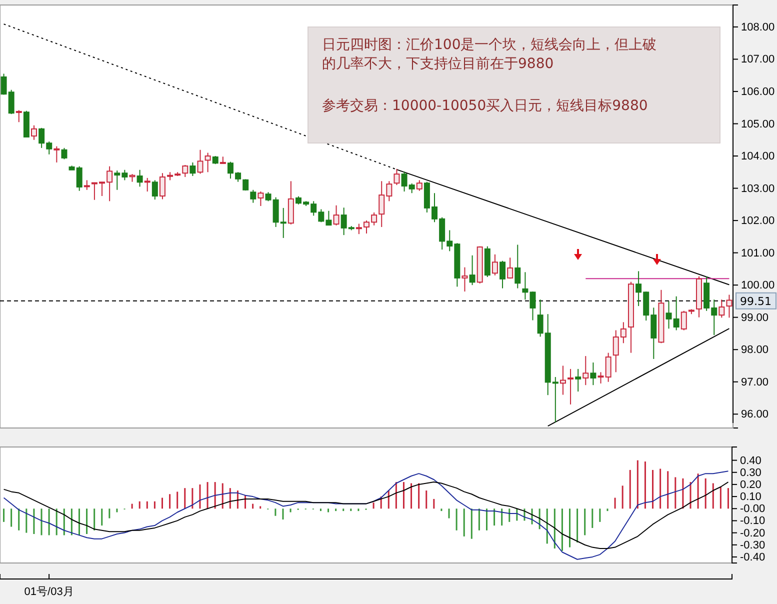  I want to click on y-tick-label: 106.00, so click(758, 92).